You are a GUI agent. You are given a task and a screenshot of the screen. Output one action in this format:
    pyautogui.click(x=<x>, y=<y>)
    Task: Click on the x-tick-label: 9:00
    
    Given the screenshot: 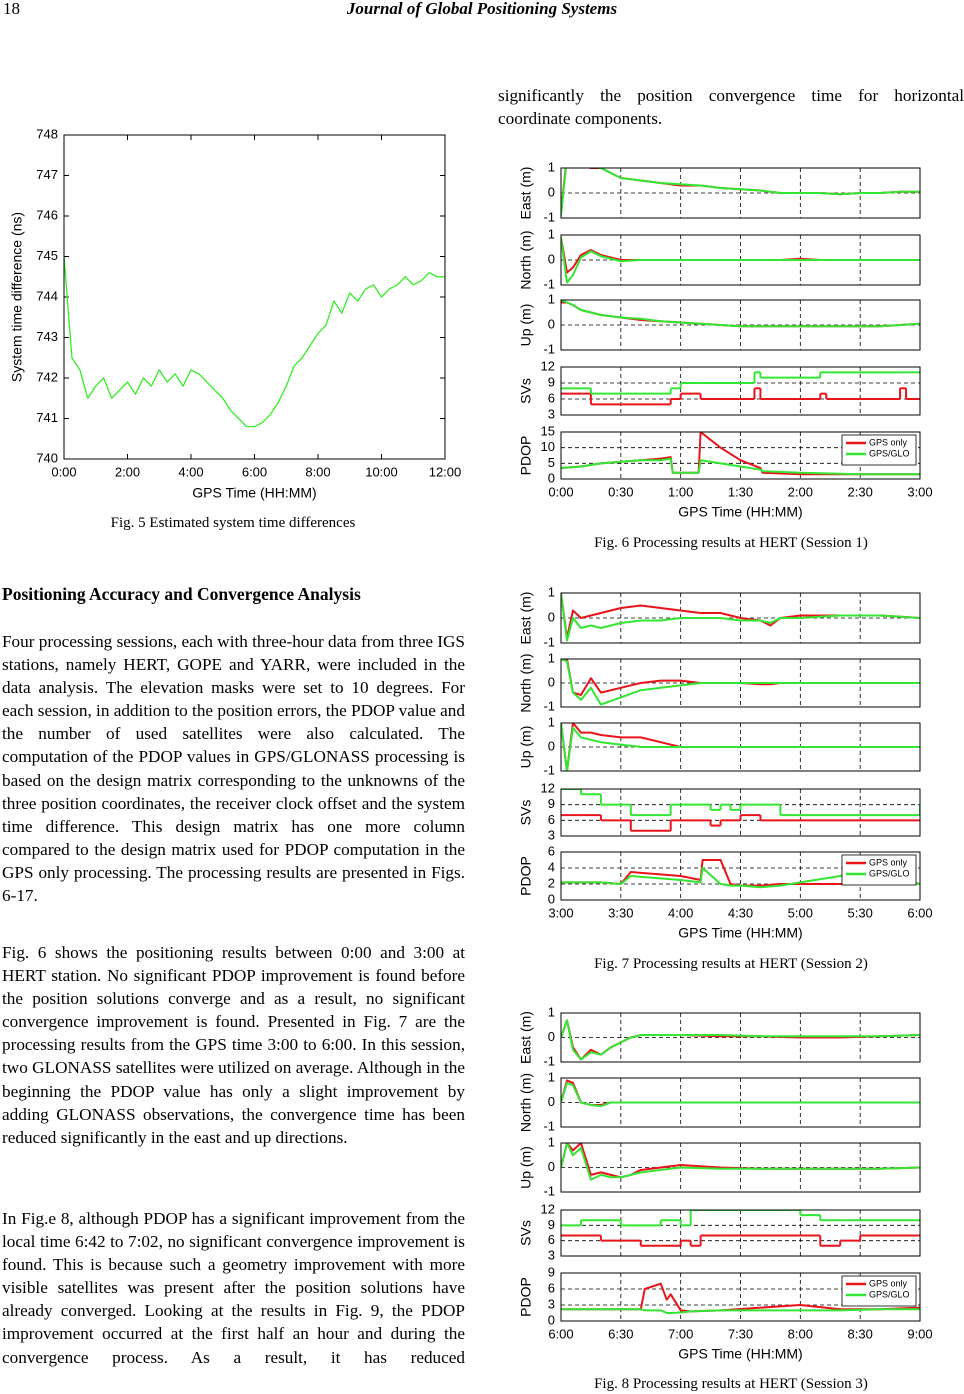 What is the action you would take?
    pyautogui.click(x=919, y=1333)
    